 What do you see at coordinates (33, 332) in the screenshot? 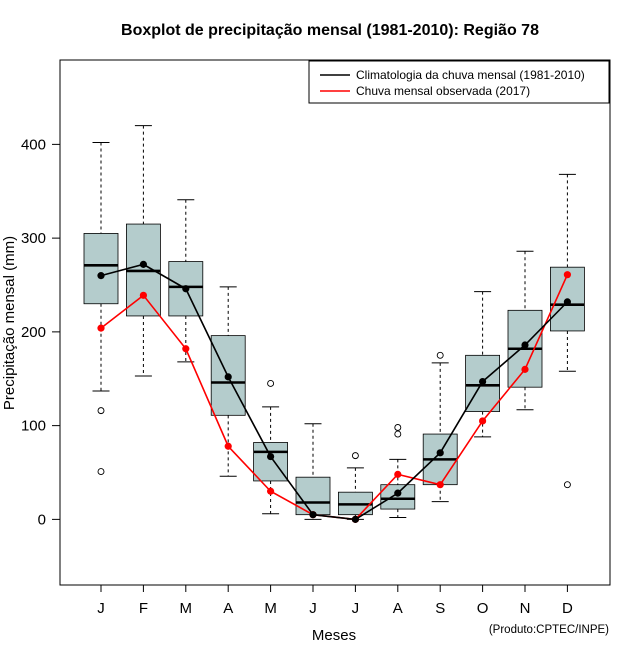
I see `y-tick-label: 200` at bounding box center [33, 332].